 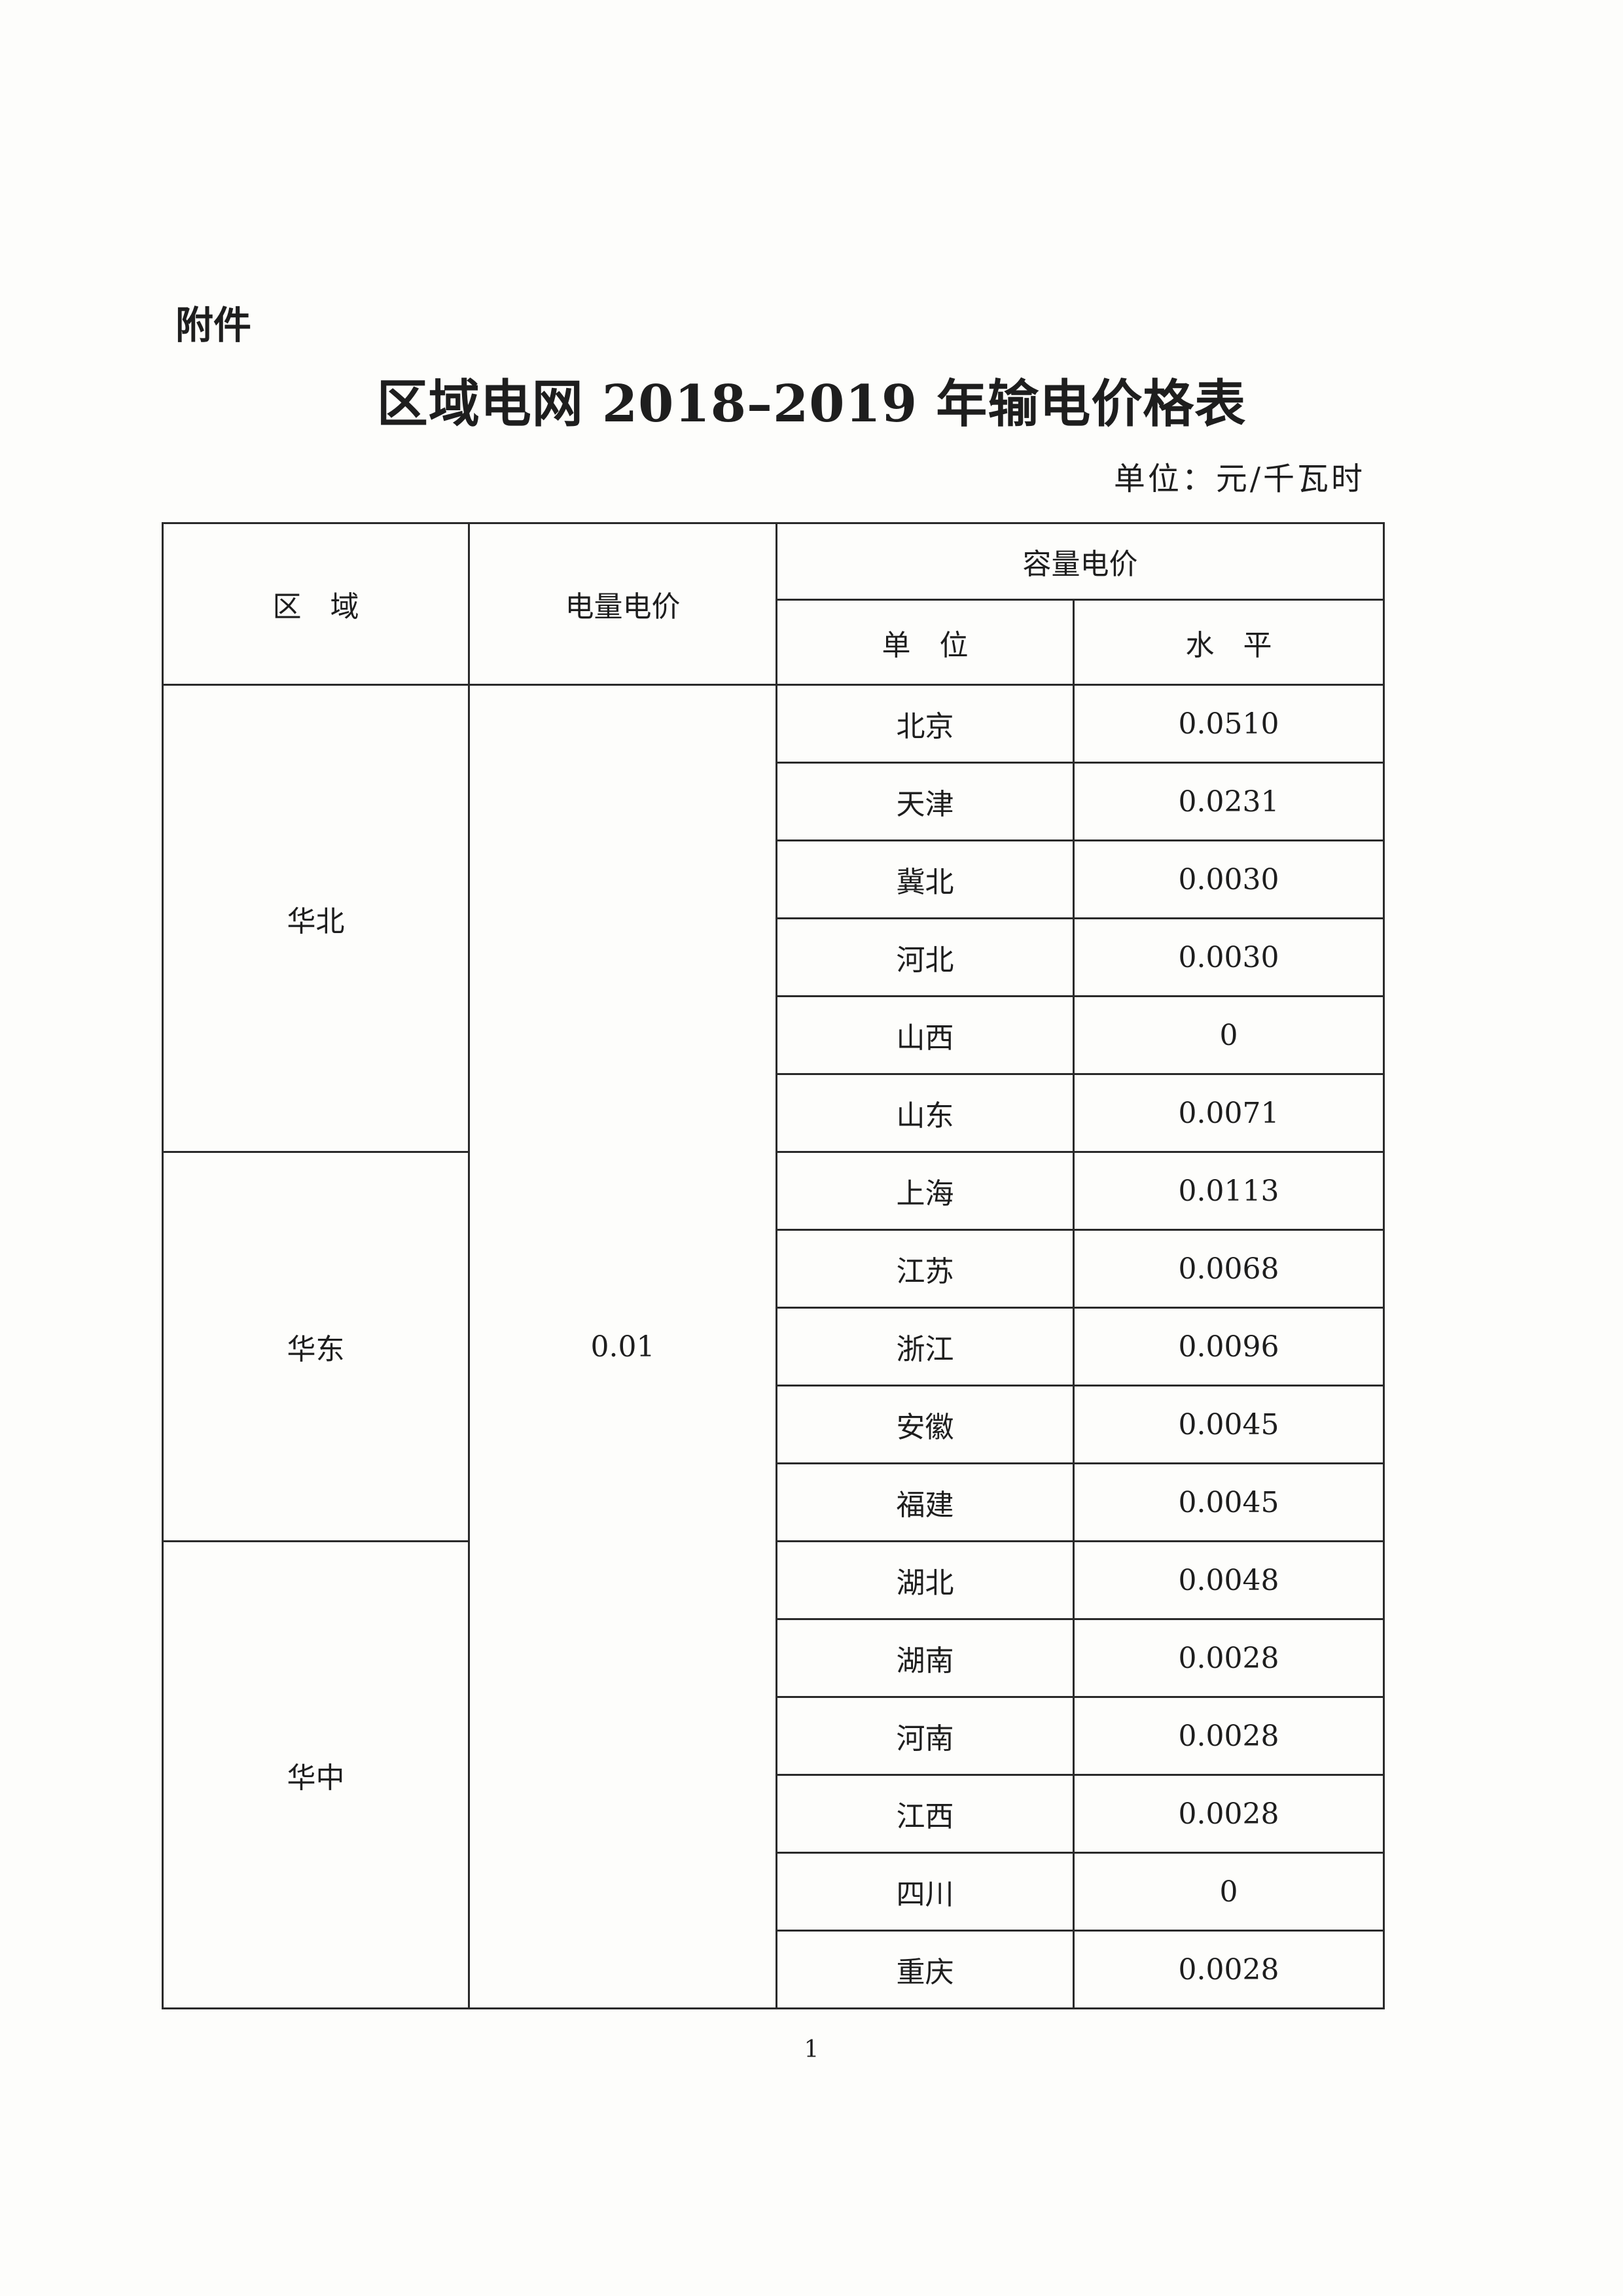 What do you see at coordinates (1229, 802) in the screenshot?
I see `level-cell: 0.0231` at bounding box center [1229, 802].